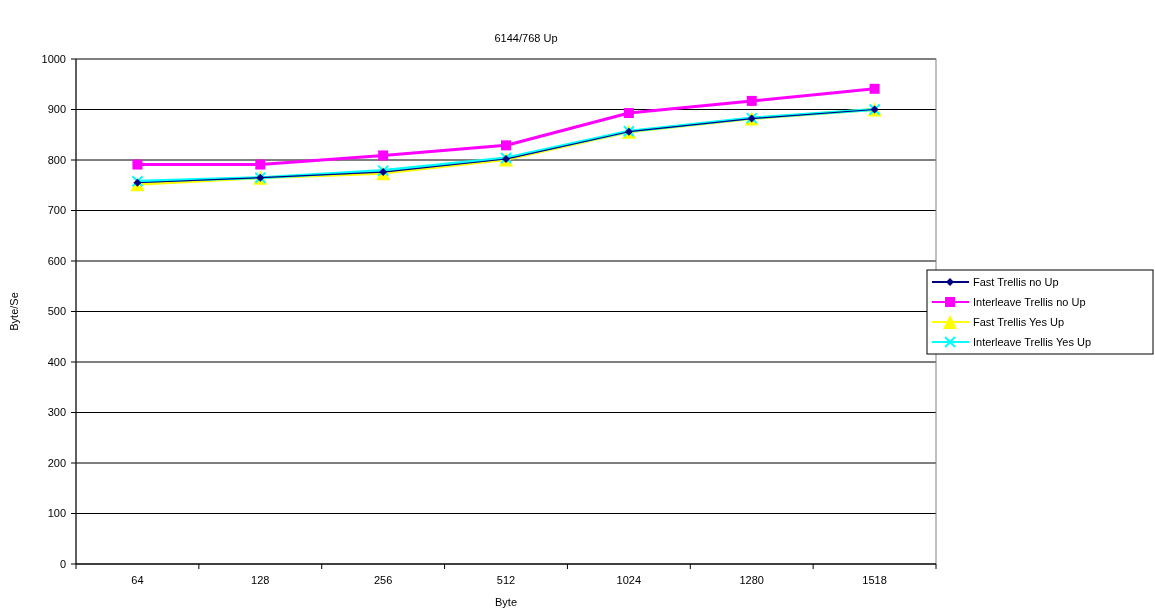  I want to click on legend-label: Interleave Trellis Yes Up, so click(1032, 341).